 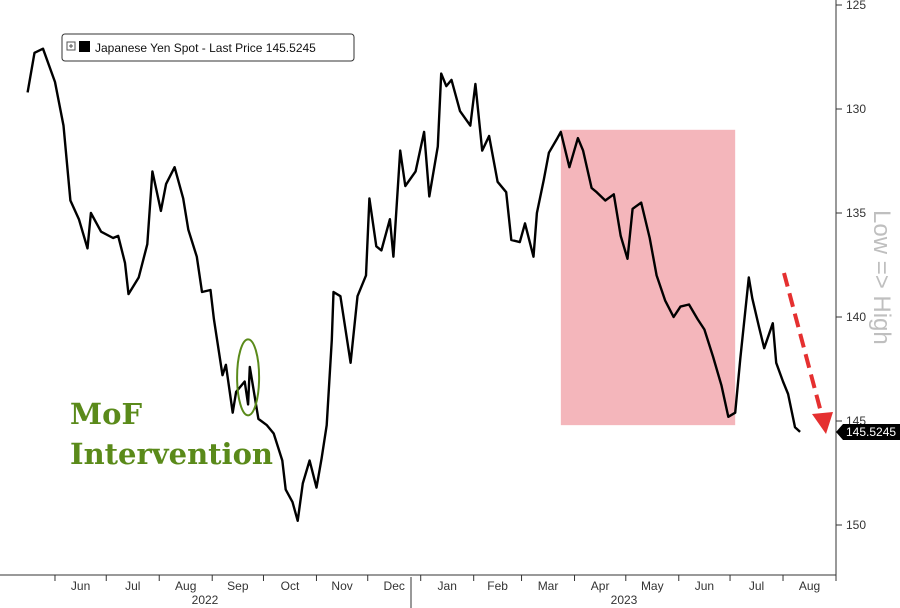 I want to click on x-tick-label: Oct, so click(x=290, y=586).